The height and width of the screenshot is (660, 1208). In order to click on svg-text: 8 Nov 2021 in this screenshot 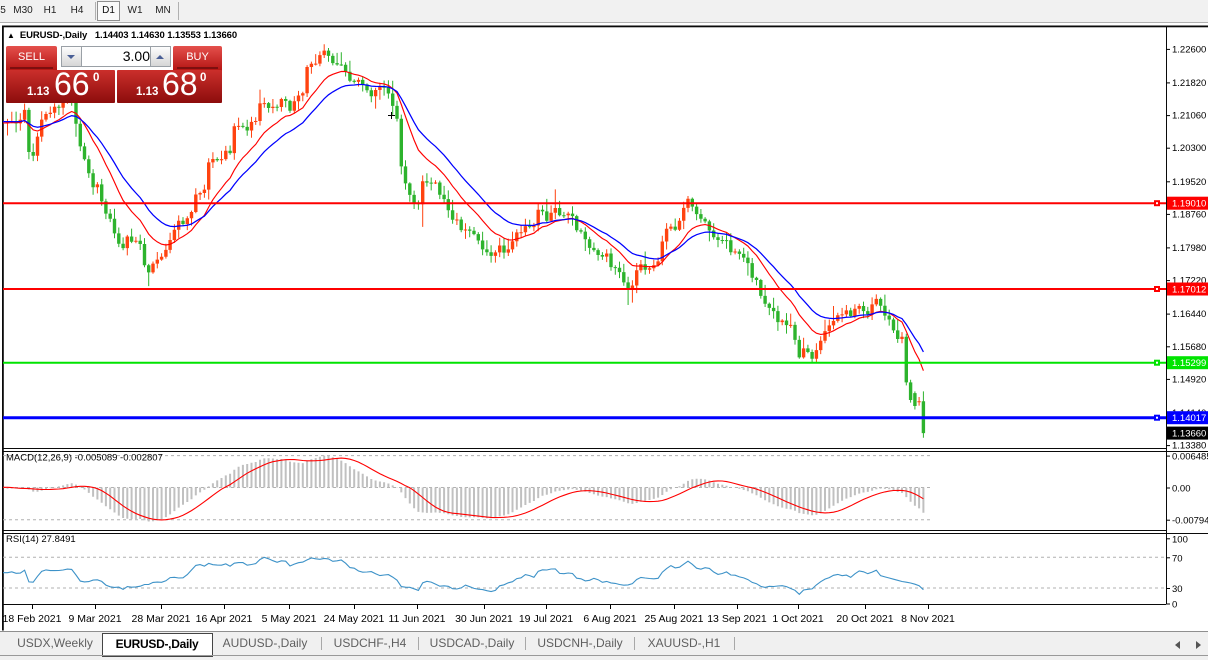, I will do `click(928, 619)`.